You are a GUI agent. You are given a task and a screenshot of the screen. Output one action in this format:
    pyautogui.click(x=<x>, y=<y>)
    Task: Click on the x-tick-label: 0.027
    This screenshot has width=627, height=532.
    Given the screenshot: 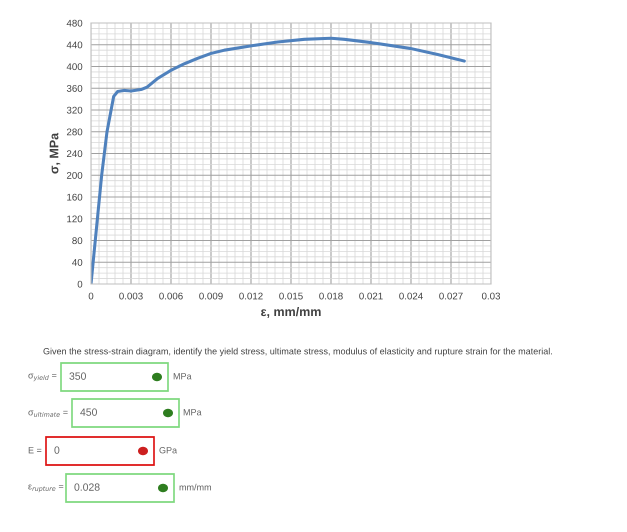 What is the action you would take?
    pyautogui.click(x=451, y=296)
    